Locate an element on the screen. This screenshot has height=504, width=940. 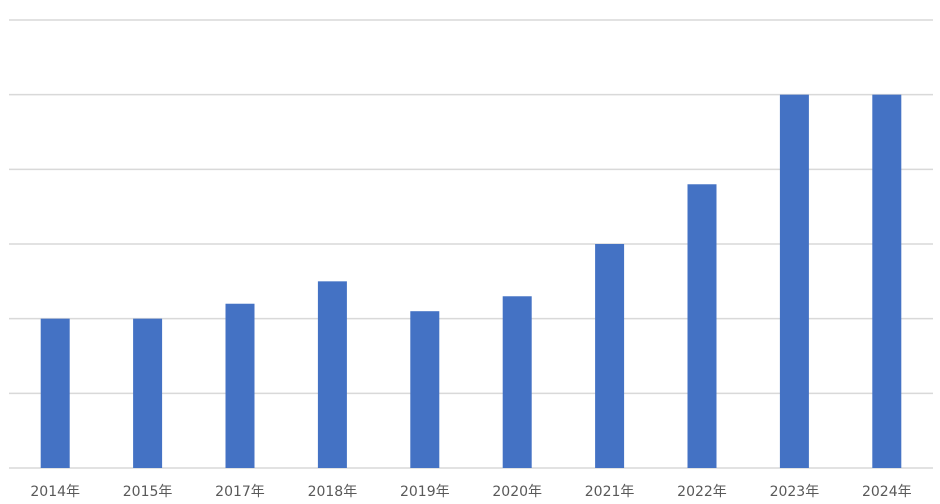
x-tick-label: 2024年 is located at coordinates (887, 492).